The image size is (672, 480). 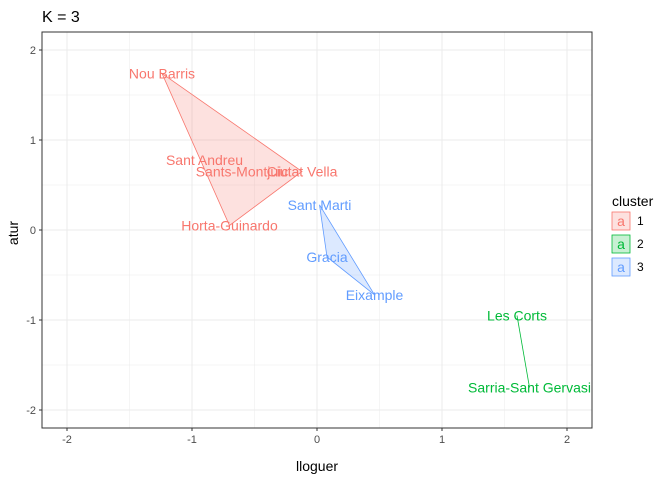 I want to click on y-tick-label: 0, so click(x=33, y=231).